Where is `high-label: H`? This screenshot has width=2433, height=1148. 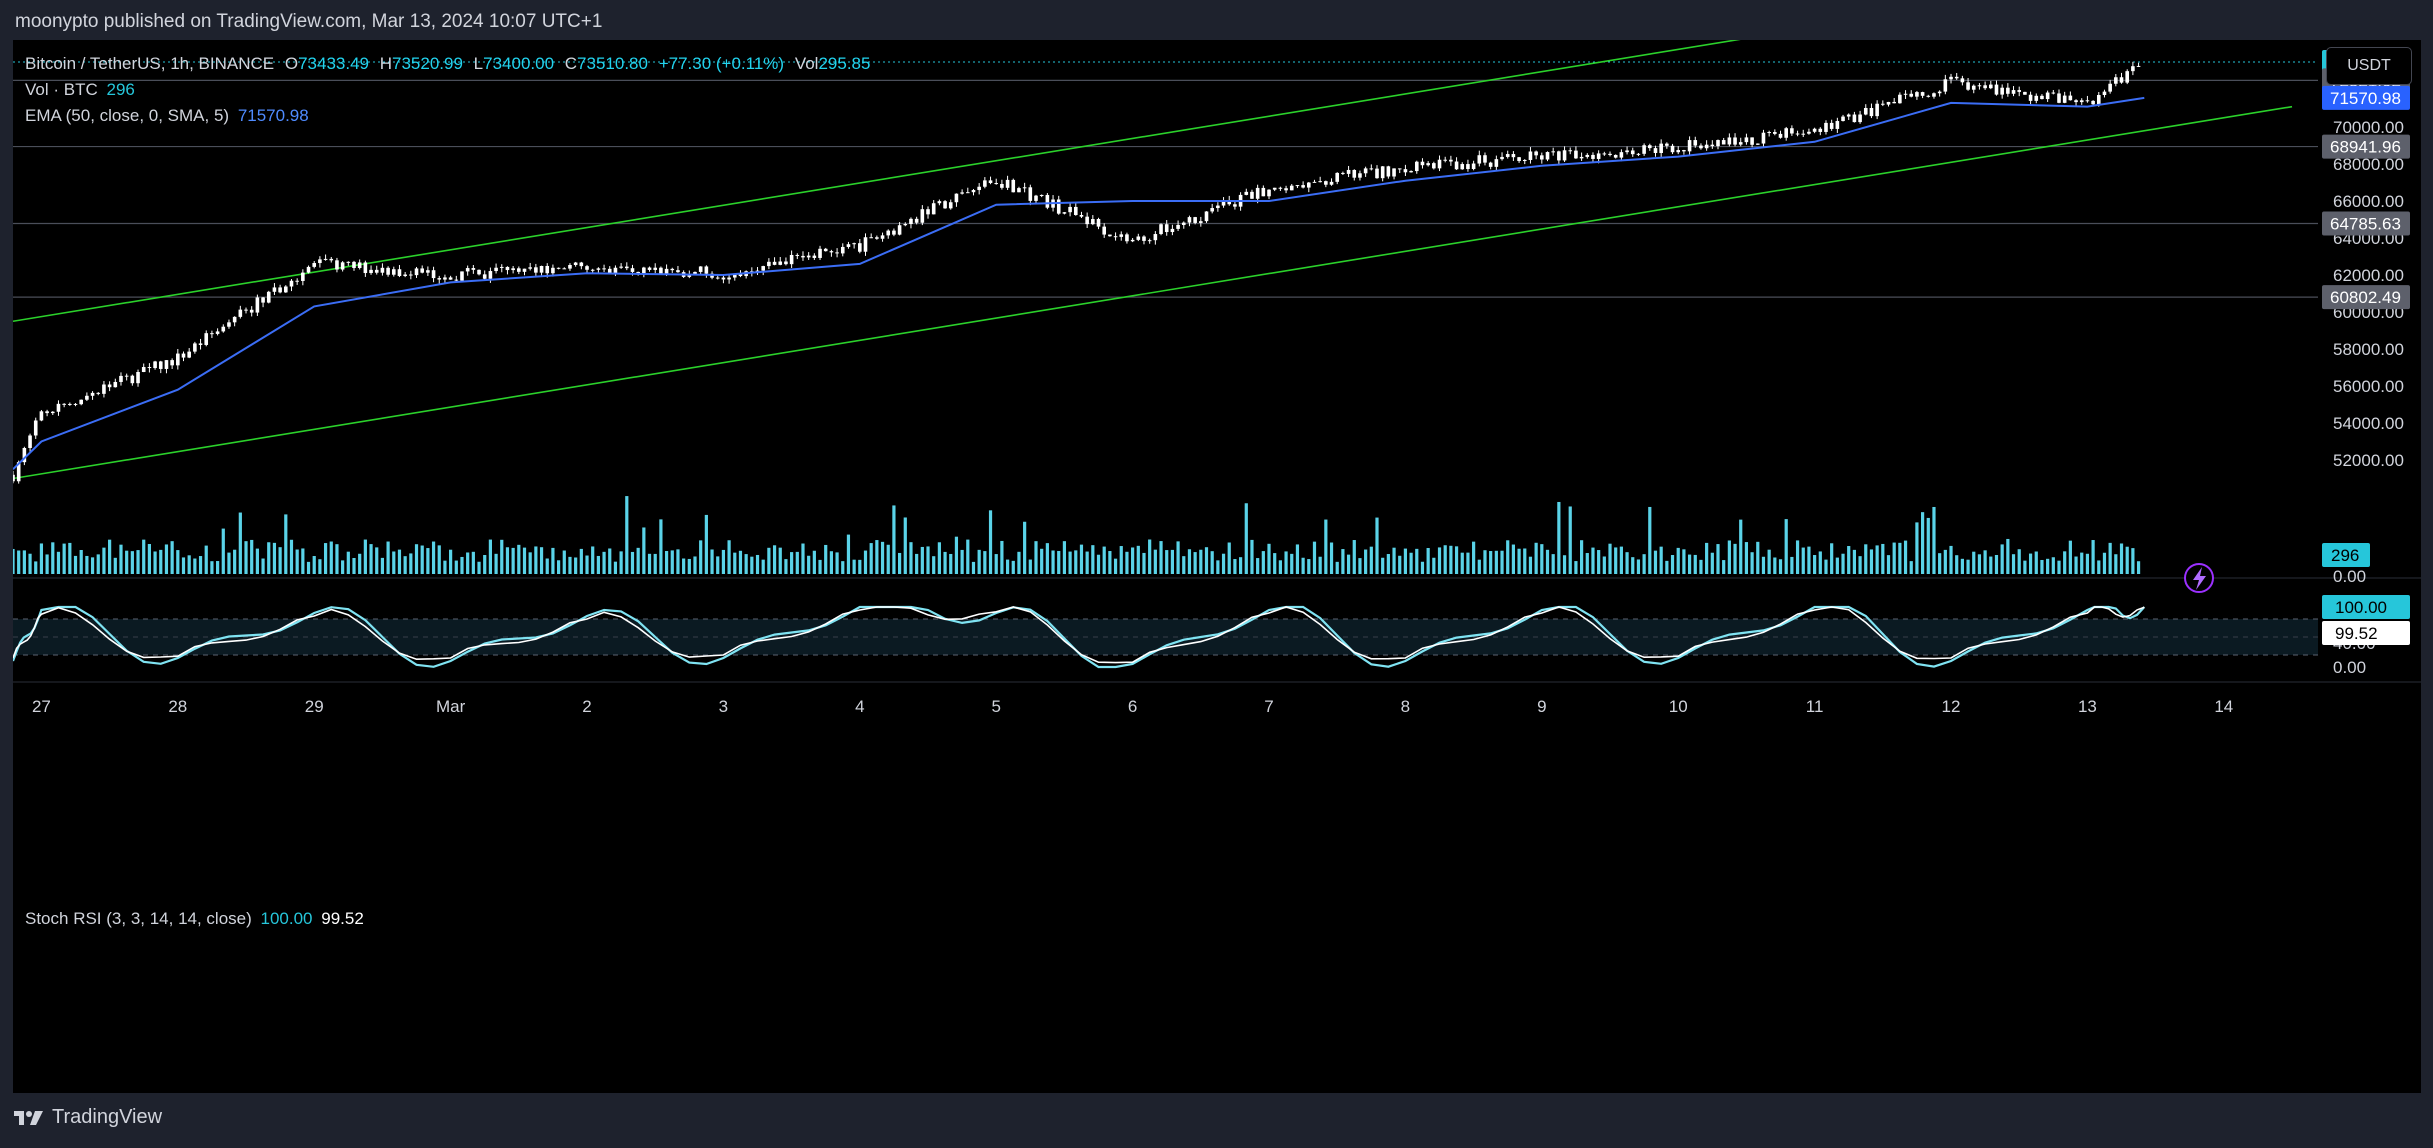
high-label: H is located at coordinates (386, 63).